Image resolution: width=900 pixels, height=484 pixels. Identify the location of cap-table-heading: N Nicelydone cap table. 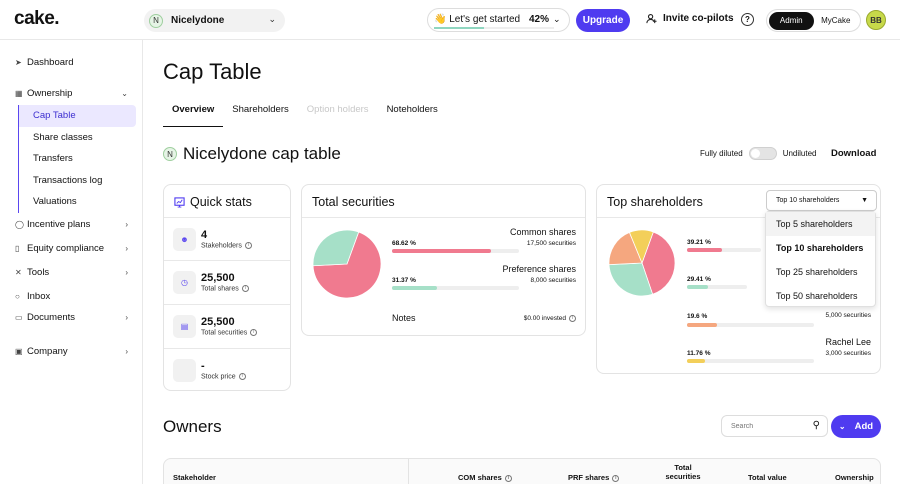
(252, 154).